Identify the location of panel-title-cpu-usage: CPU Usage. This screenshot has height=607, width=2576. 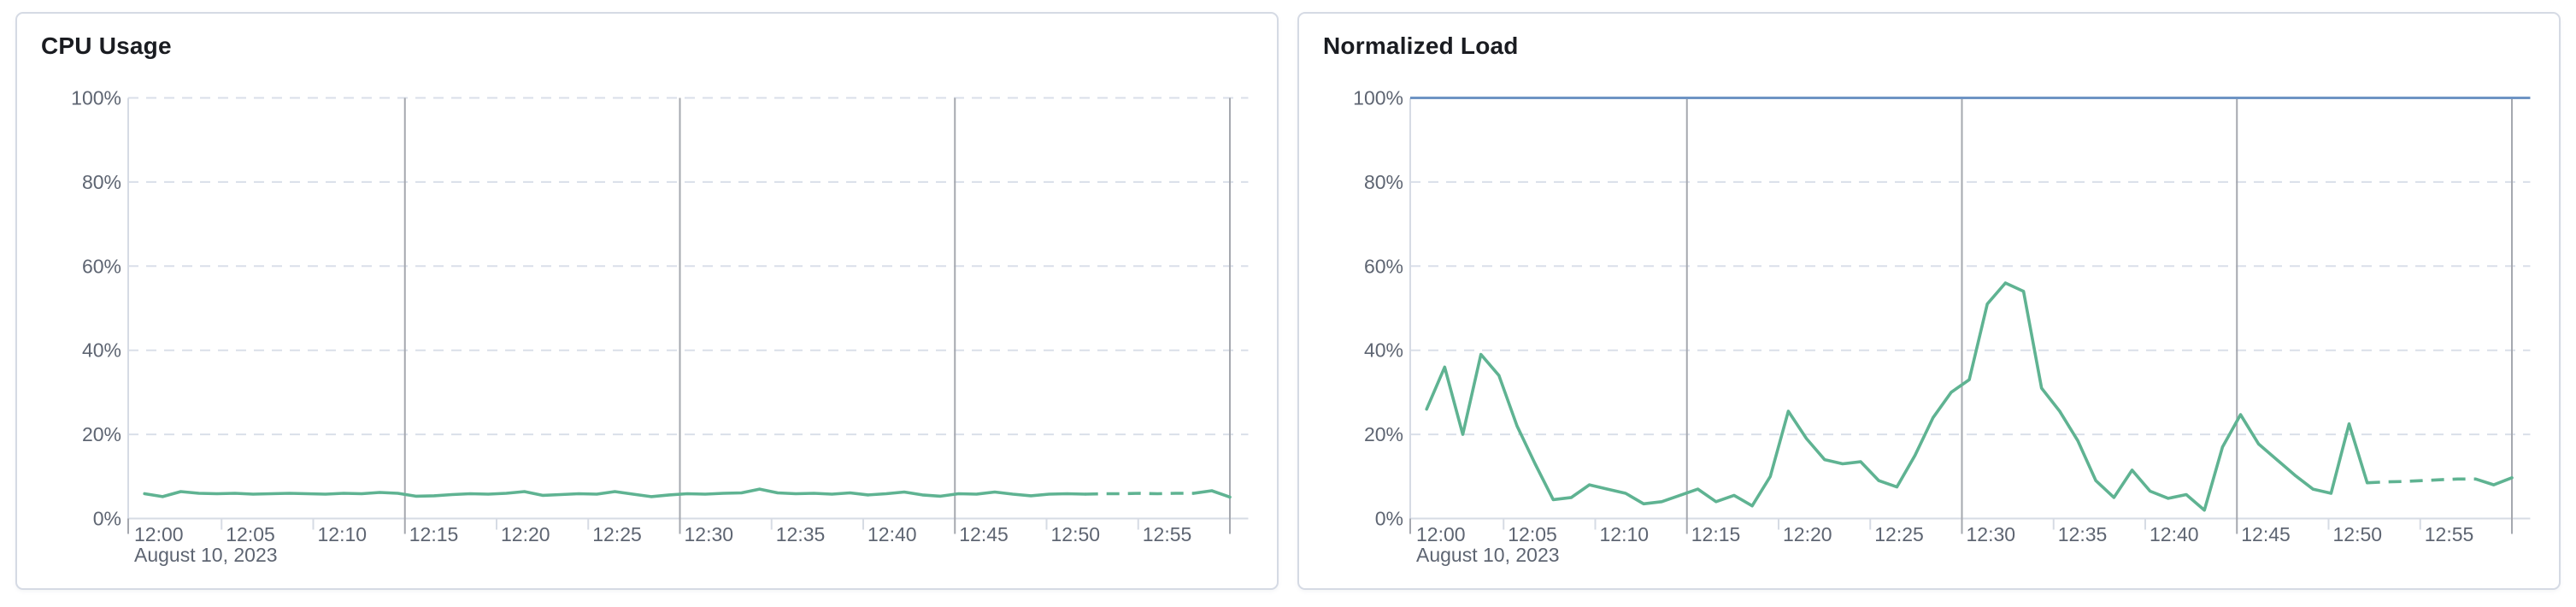
(106, 45).